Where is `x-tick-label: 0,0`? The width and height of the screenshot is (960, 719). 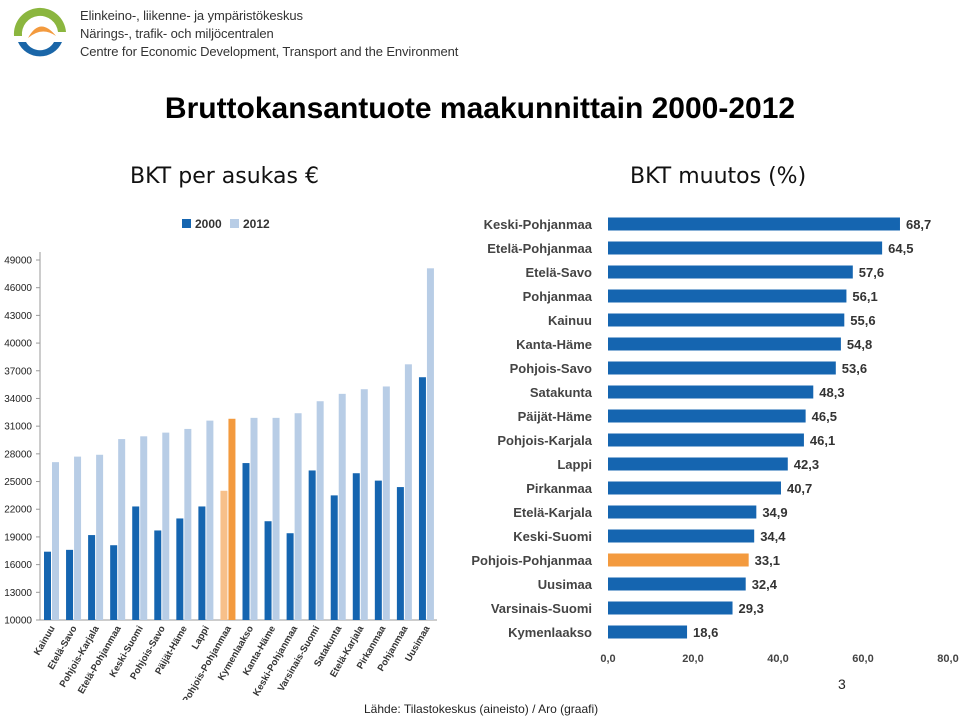 x-tick-label: 0,0 is located at coordinates (607, 659).